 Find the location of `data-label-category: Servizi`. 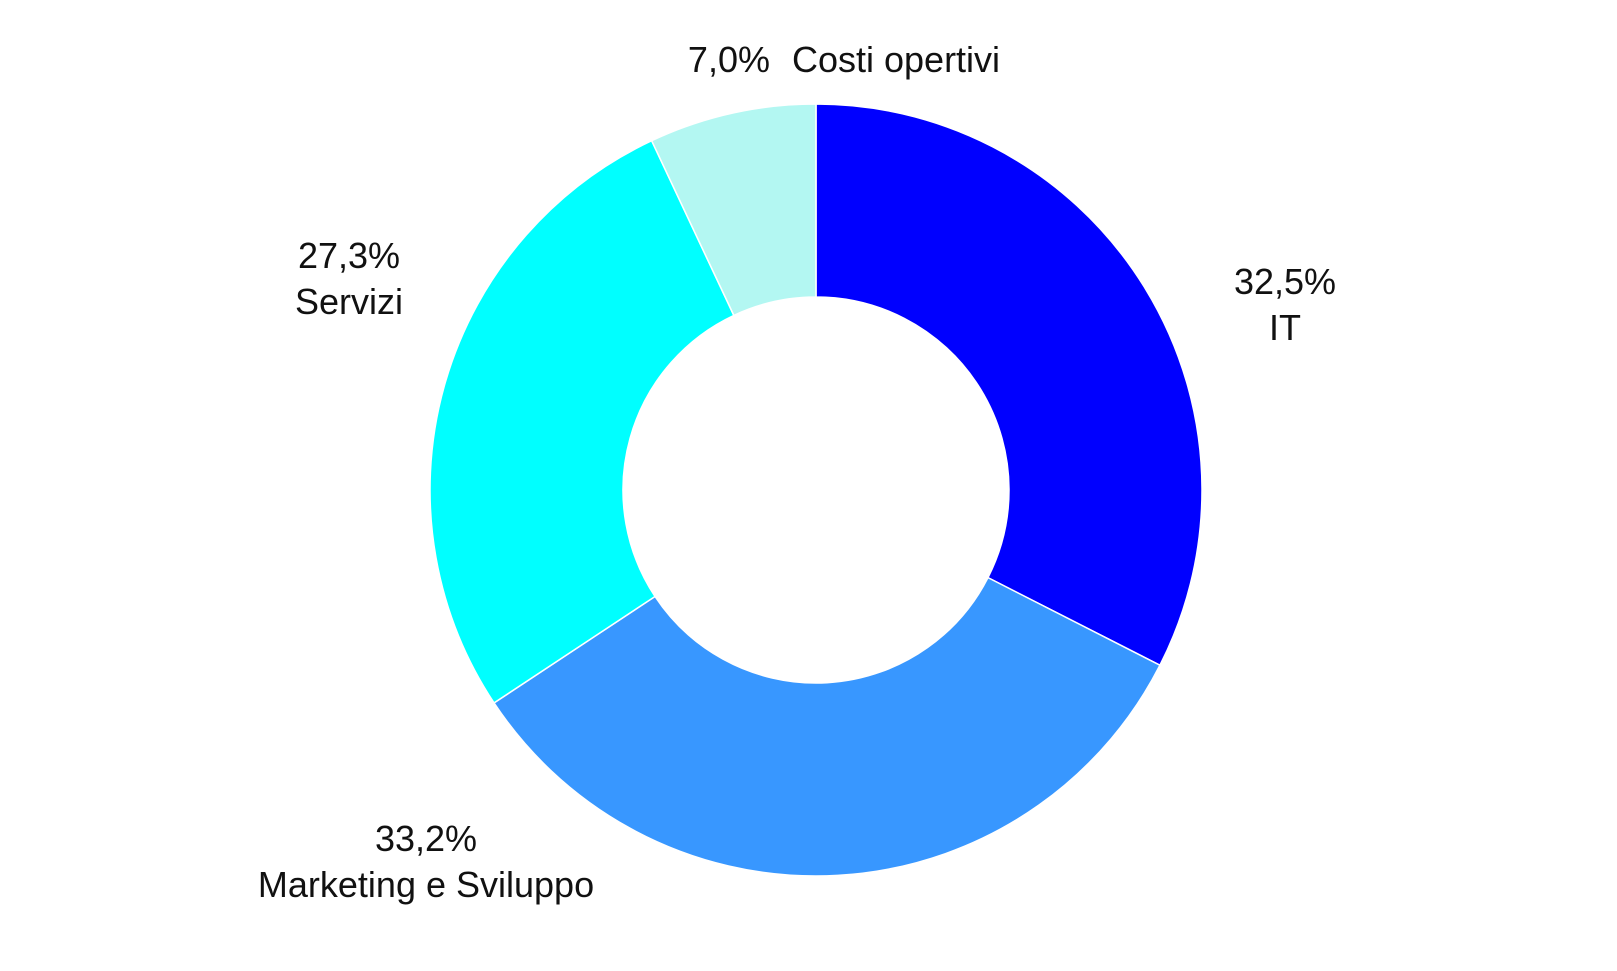

data-label-category: Servizi is located at coordinates (349, 301).